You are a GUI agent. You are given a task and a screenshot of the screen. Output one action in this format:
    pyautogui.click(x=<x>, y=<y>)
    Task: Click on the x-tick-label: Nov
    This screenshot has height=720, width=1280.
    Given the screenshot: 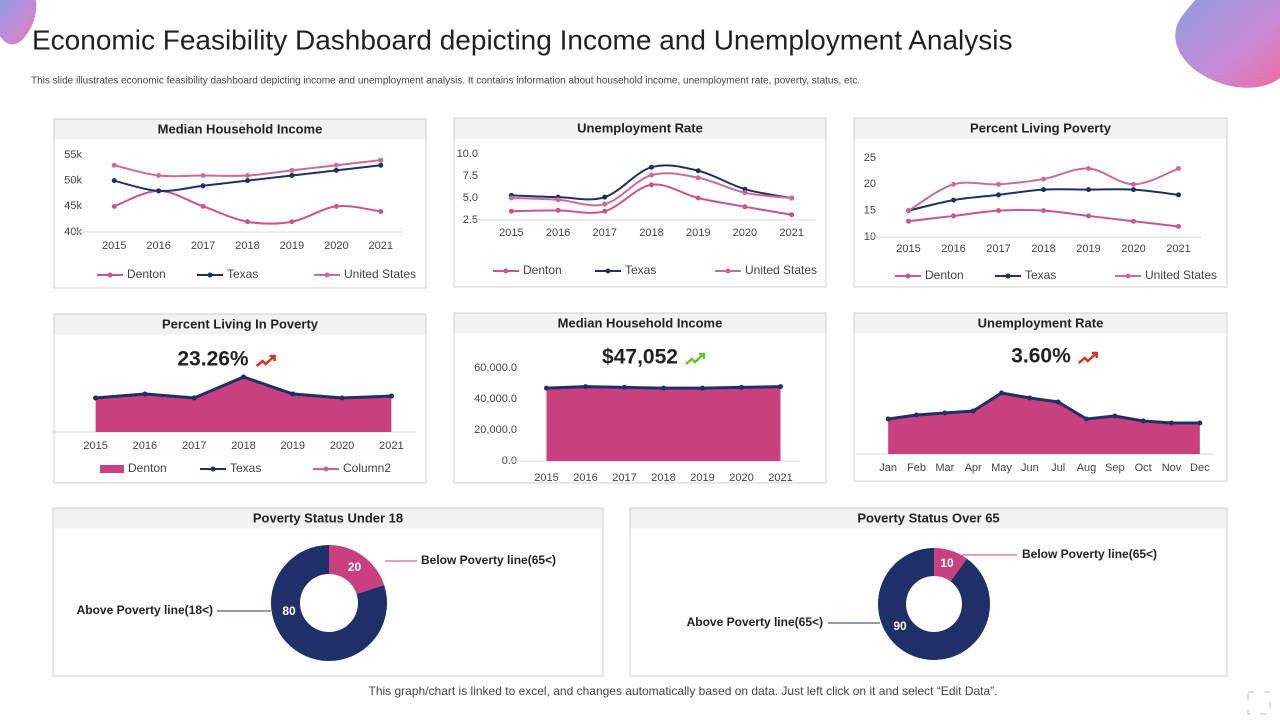 What is the action you would take?
    pyautogui.click(x=1172, y=468)
    